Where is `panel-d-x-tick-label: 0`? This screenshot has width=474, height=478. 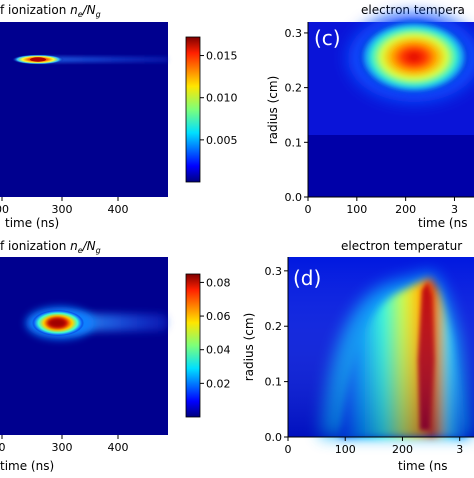 panel-d-x-tick-label: 0 is located at coordinates (288, 449).